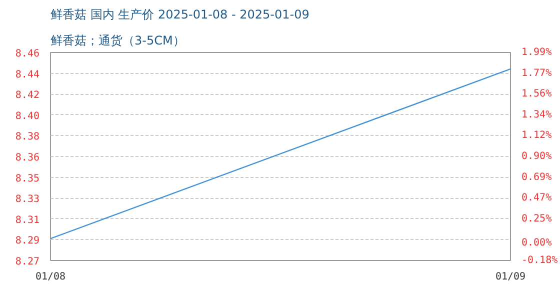  Describe the element at coordinates (537, 52) in the screenshot. I see `y2-tick-label: 1.99%` at that location.